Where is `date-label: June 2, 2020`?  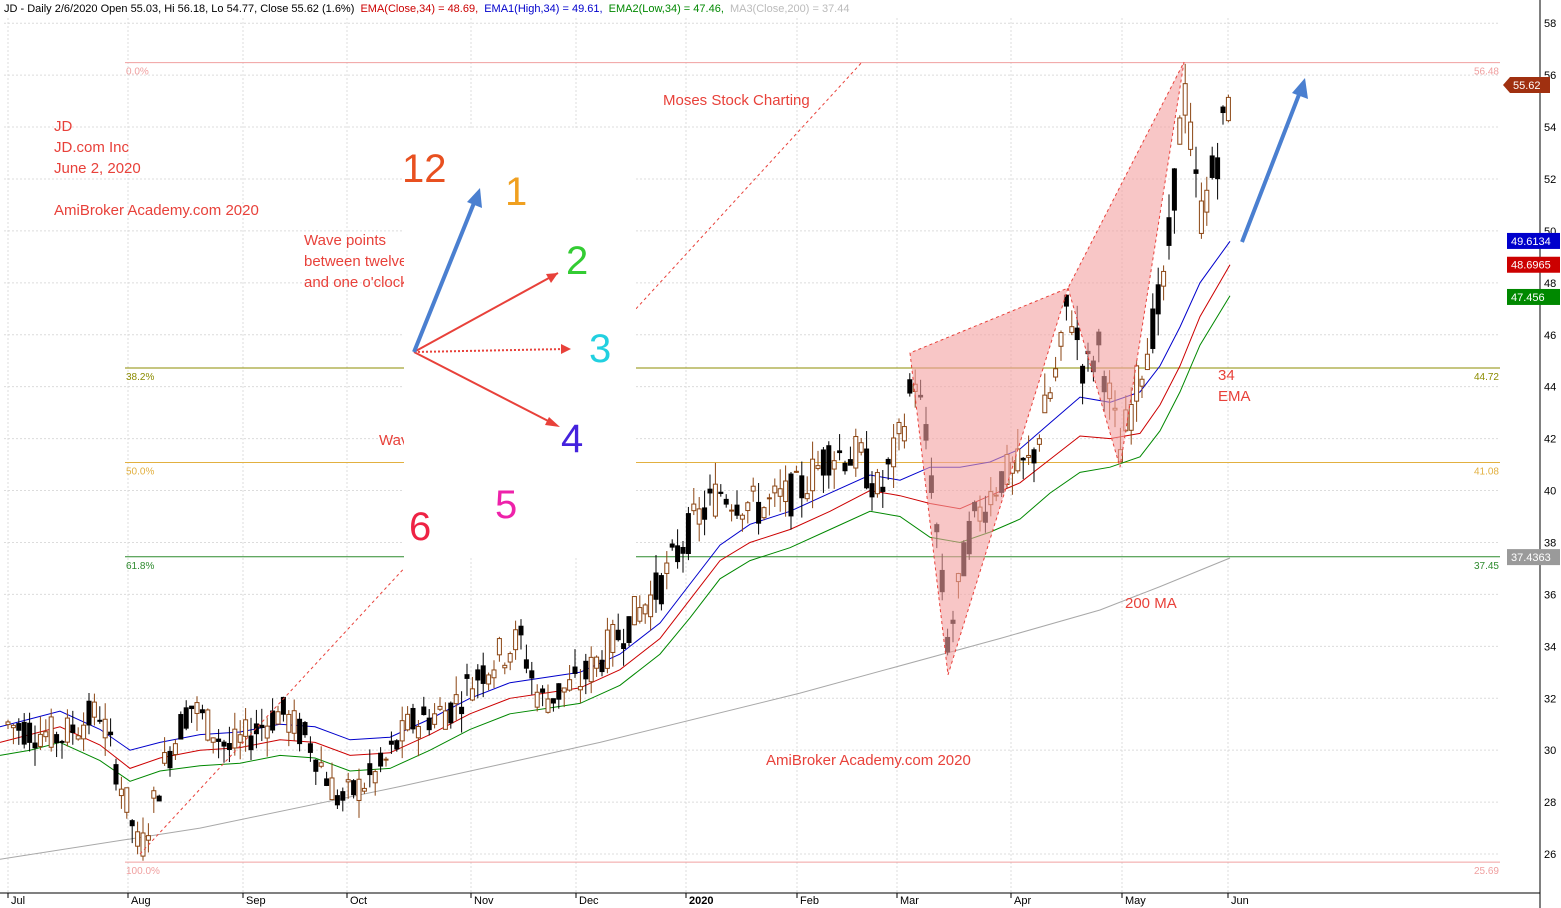 date-label: June 2, 2020 is located at coordinates (97, 168).